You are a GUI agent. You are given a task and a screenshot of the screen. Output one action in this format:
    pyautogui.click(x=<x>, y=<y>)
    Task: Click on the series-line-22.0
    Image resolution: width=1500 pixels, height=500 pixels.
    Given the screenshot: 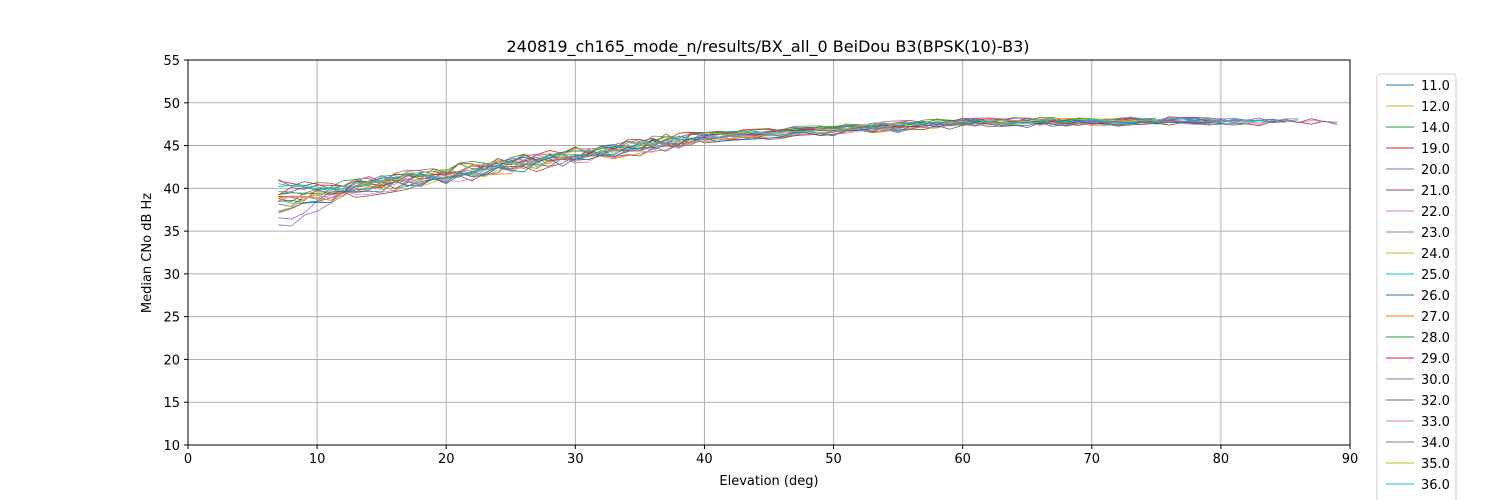 What is the action you would take?
    pyautogui.click(x=801, y=166)
    